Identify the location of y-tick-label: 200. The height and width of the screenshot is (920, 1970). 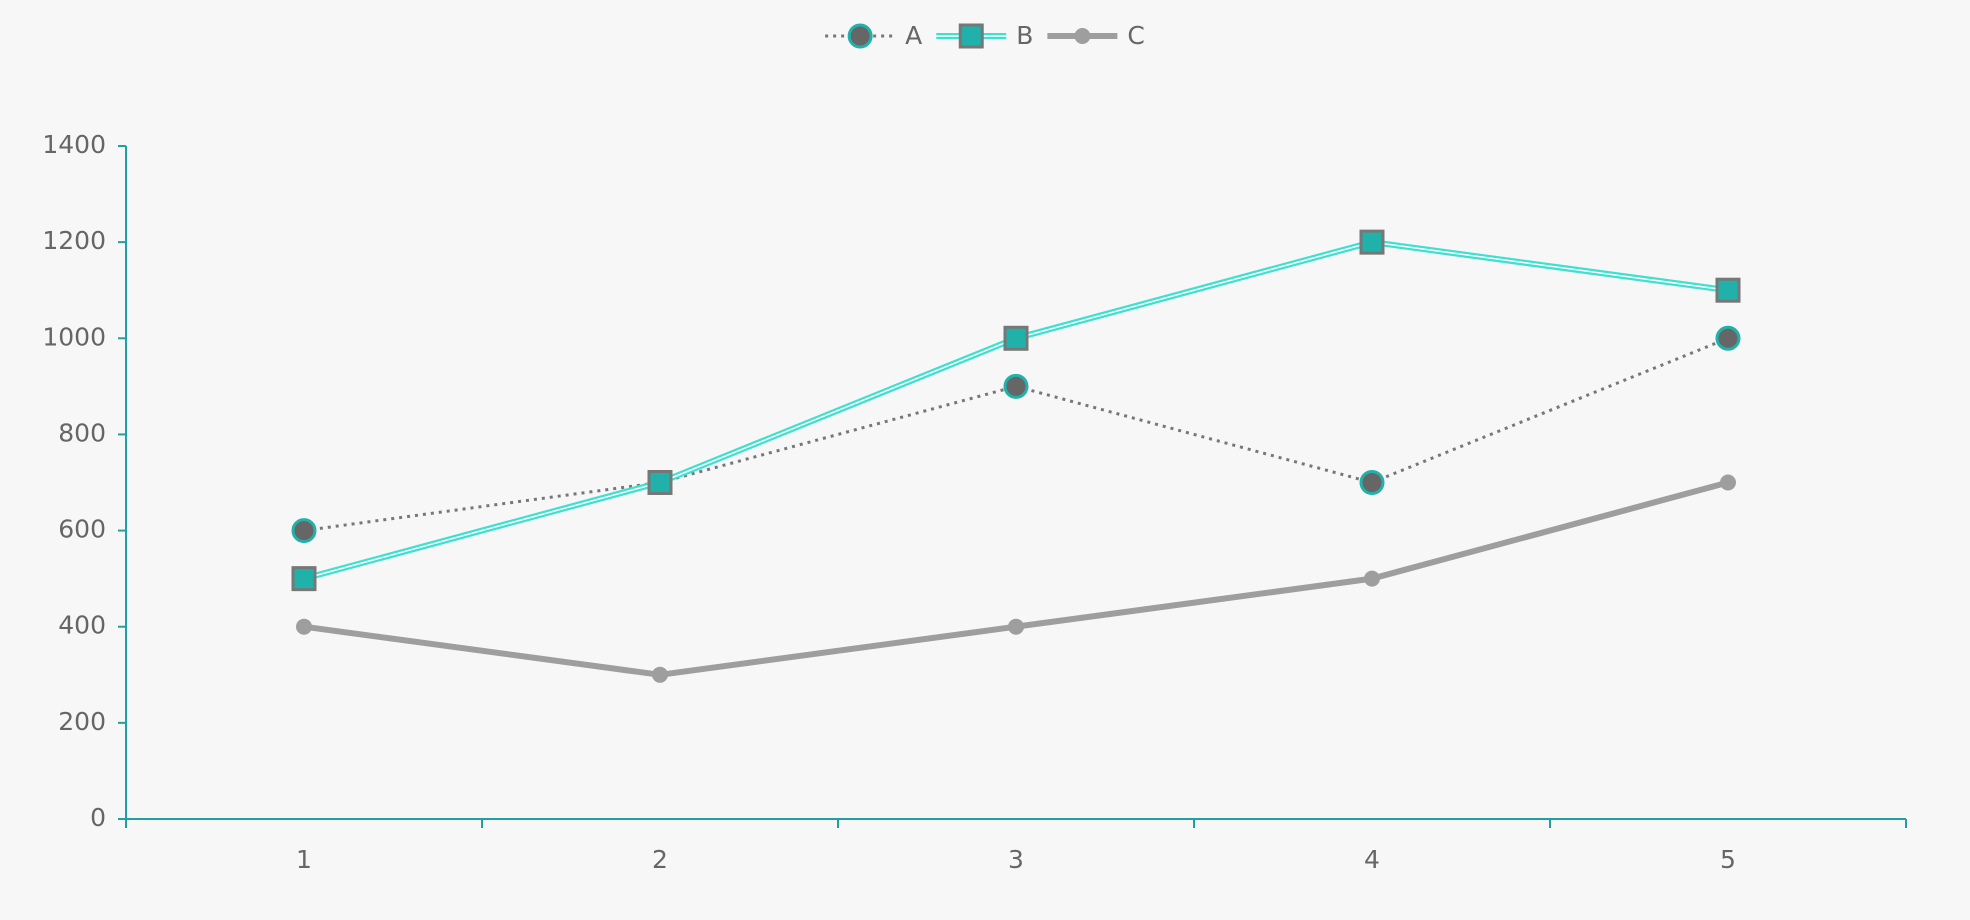
(82, 721).